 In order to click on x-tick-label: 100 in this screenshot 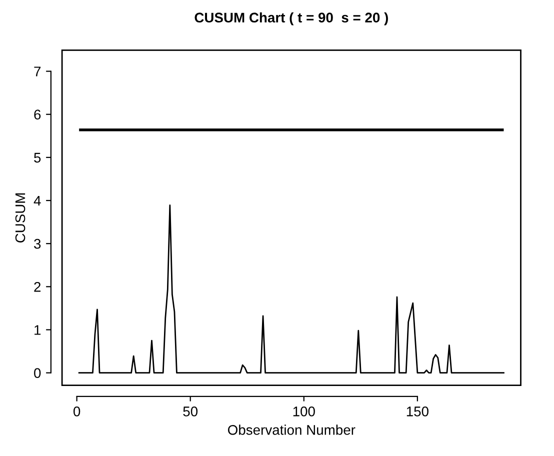, I will do `click(304, 411)`.